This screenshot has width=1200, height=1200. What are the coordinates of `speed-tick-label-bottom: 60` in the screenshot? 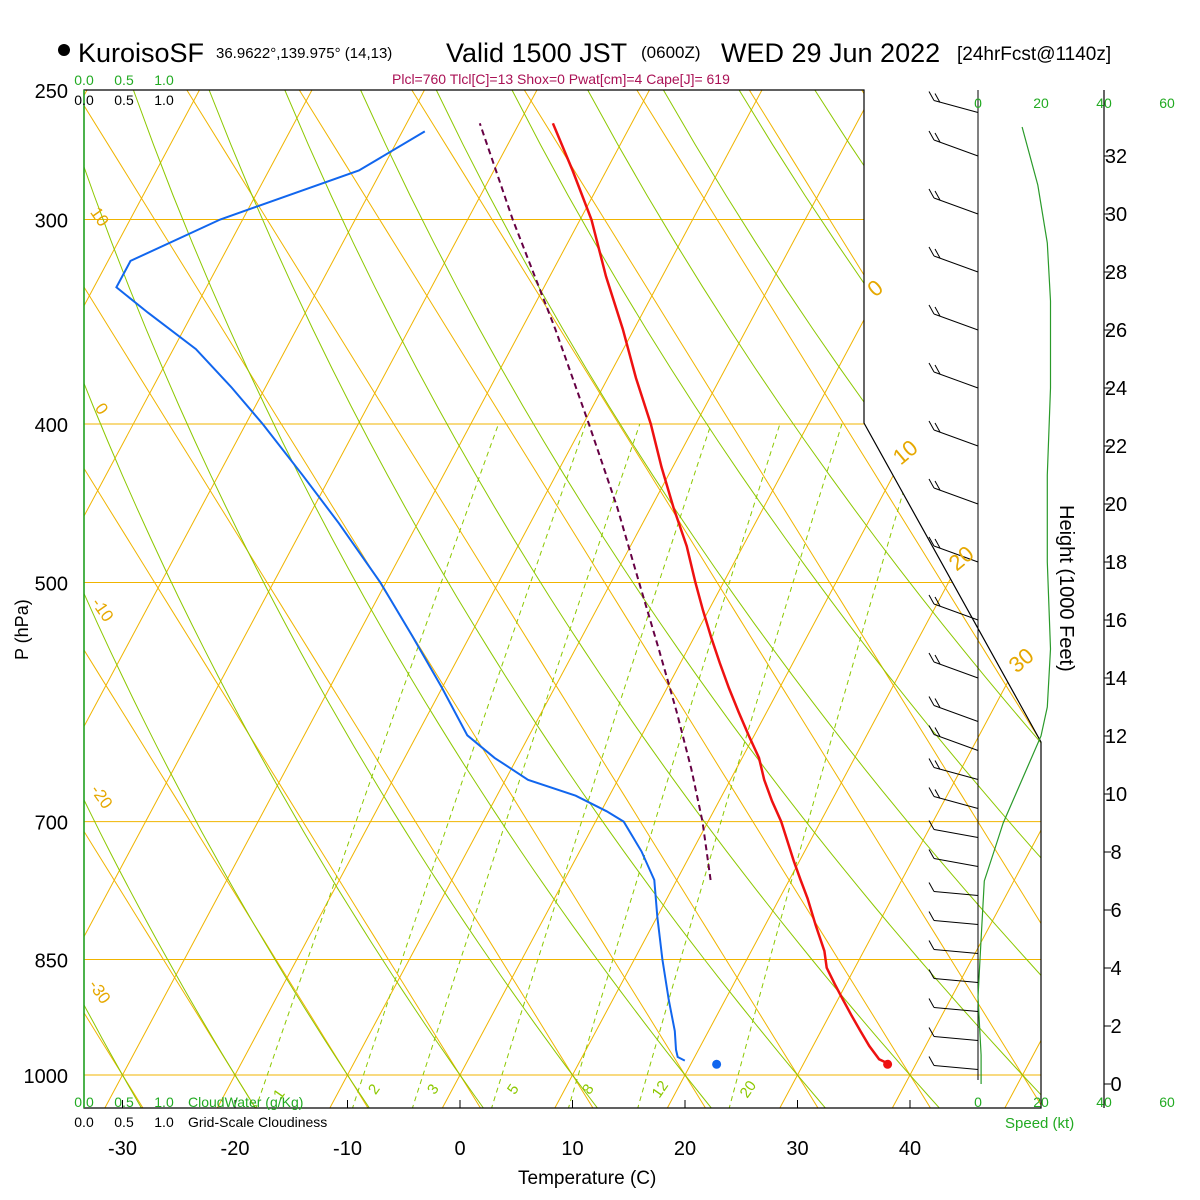 It's located at (1167, 1102).